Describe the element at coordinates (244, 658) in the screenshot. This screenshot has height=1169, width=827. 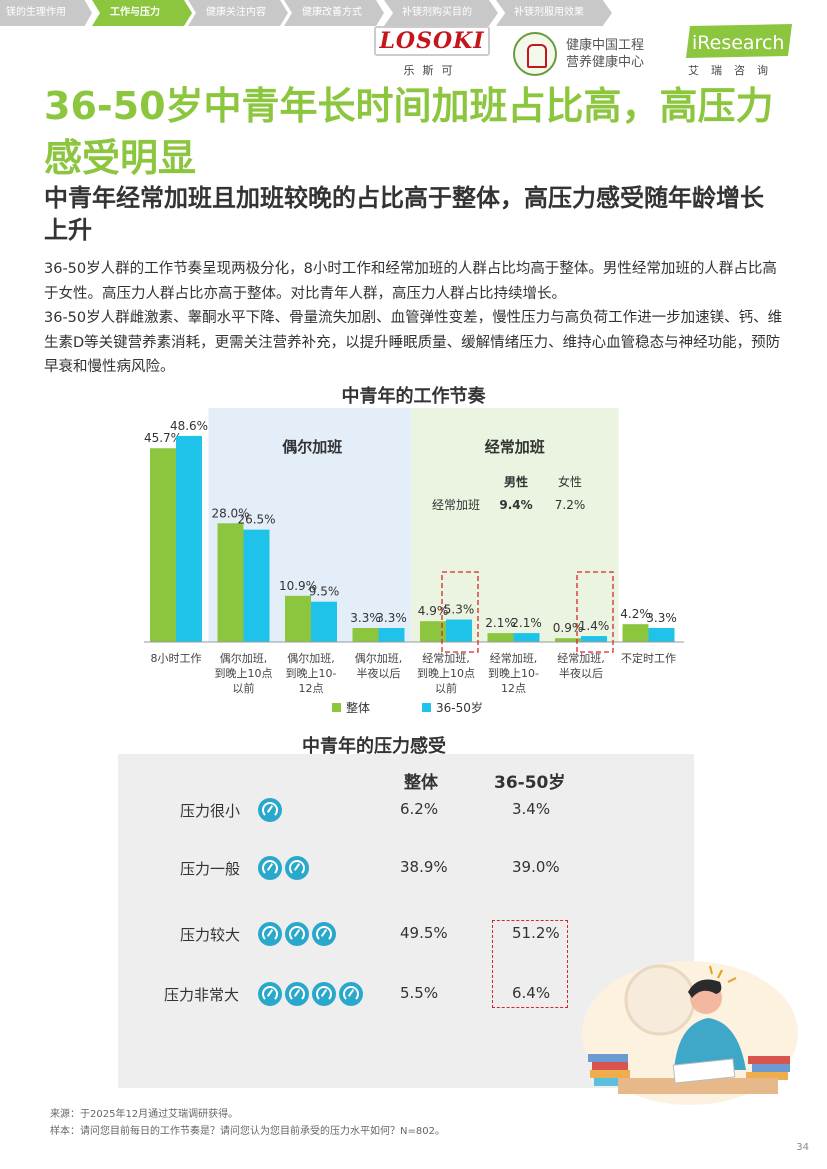
I see `category-label-1-0: 偶尔加班,` at that location.